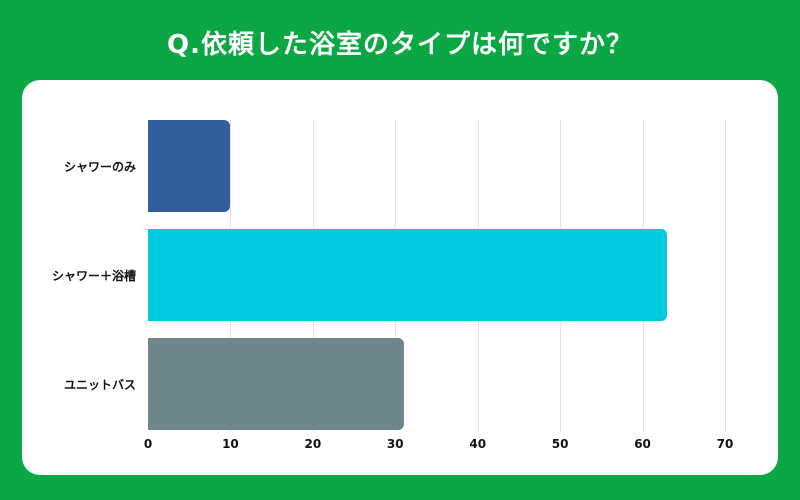 Image resolution: width=800 pixels, height=500 pixels. What do you see at coordinates (725, 444) in the screenshot?
I see `x-tick-label: 70` at bounding box center [725, 444].